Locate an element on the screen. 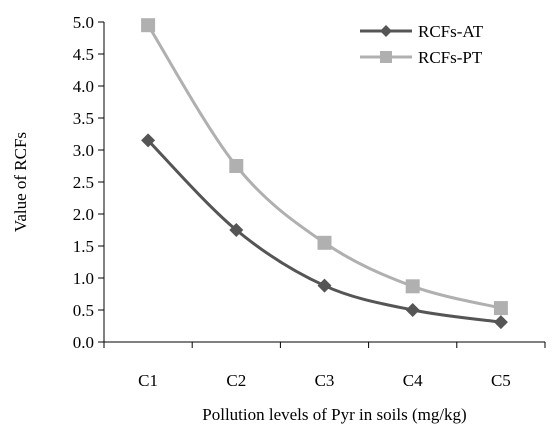  x-tick-label: C2 is located at coordinates (236, 380).